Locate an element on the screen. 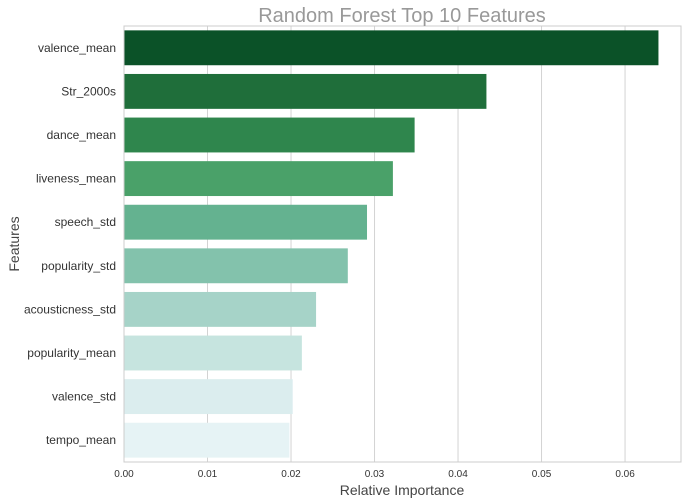 The image size is (689, 504). y-tick-label: Str_2000s is located at coordinates (88, 91).